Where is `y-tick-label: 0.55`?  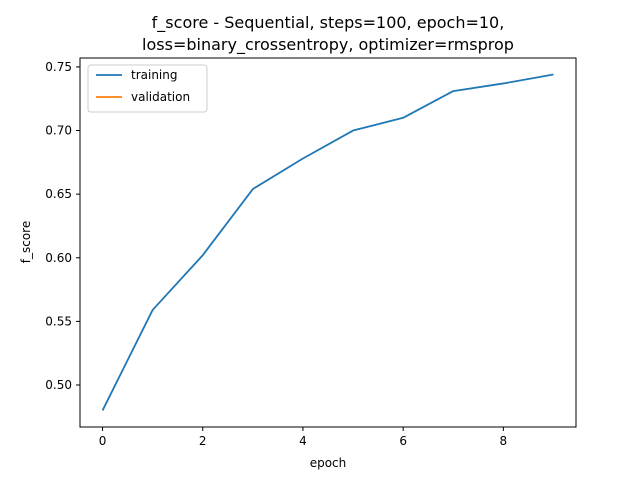 y-tick-label: 0.55 is located at coordinates (58, 321).